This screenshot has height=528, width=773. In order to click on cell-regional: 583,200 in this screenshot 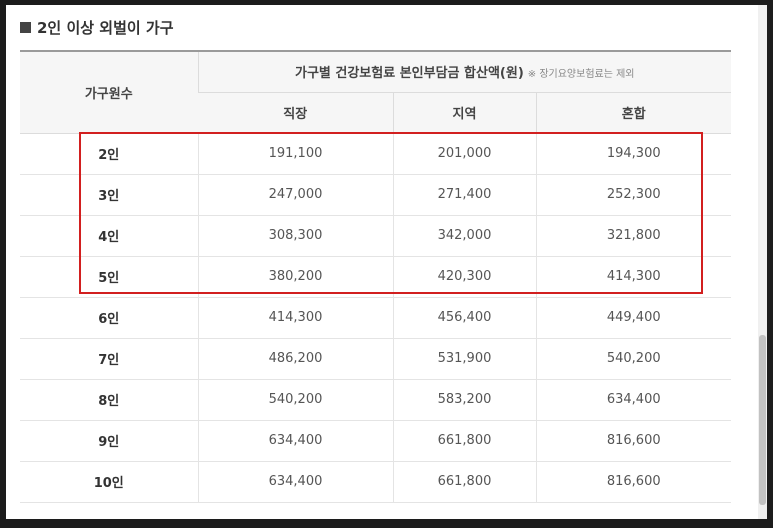, I will do `click(464, 400)`.